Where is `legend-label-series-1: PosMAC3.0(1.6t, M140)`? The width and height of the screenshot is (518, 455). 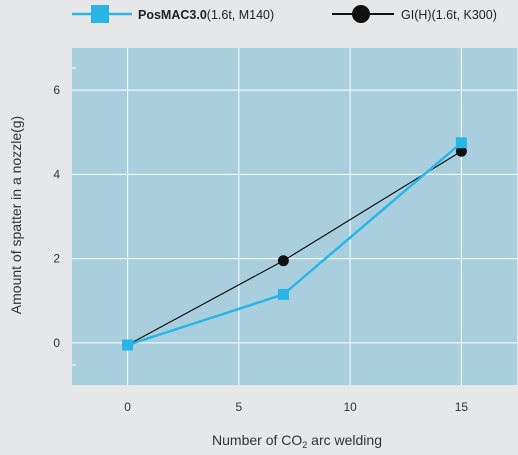
legend-label-series-1: PosMAC3.0(1.6t, M140) is located at coordinates (206, 15).